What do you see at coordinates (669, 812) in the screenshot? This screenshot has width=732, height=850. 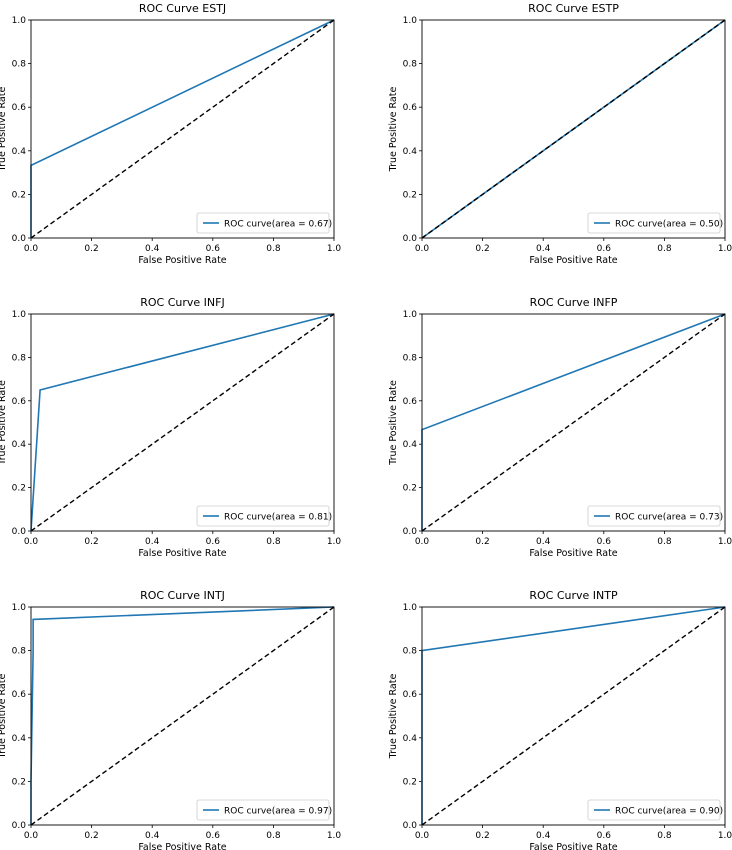 I see `legend-label: ROC curve(area = 0.90)` at bounding box center [669, 812].